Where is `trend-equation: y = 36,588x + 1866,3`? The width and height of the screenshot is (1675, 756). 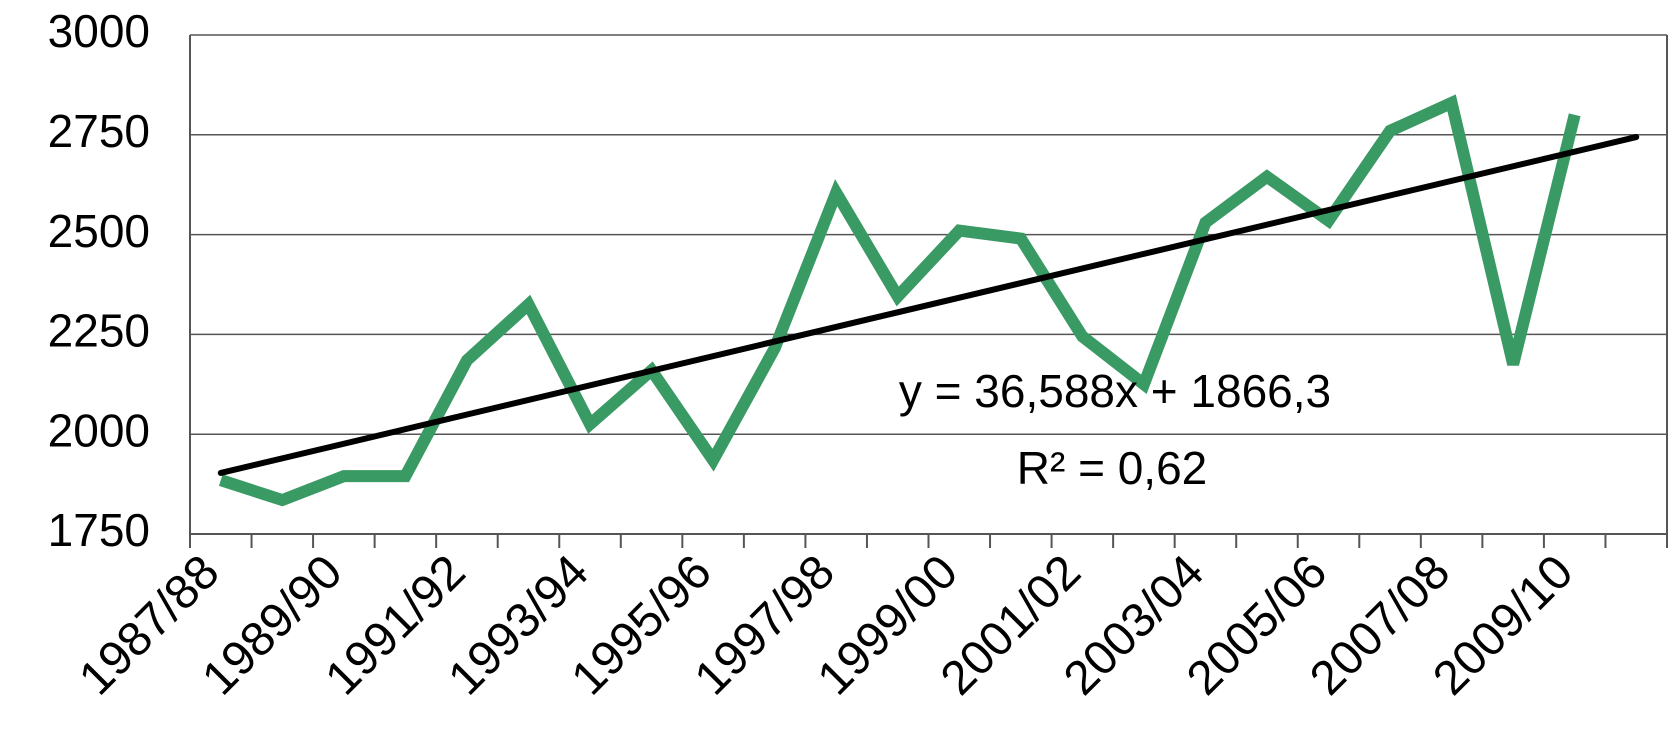 trend-equation: y = 36,588x + 1866,3 is located at coordinates (1115, 391).